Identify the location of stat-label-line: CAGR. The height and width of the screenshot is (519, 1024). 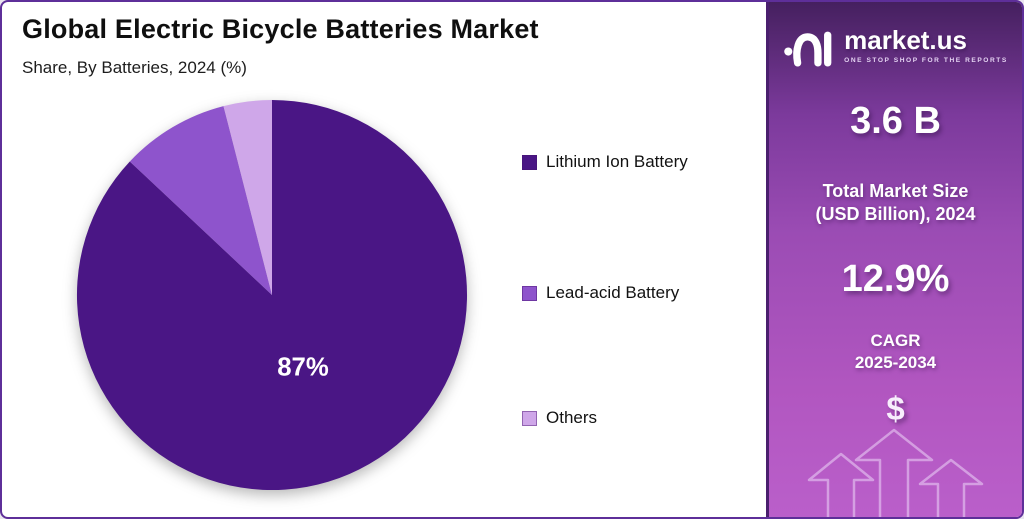
(895, 340).